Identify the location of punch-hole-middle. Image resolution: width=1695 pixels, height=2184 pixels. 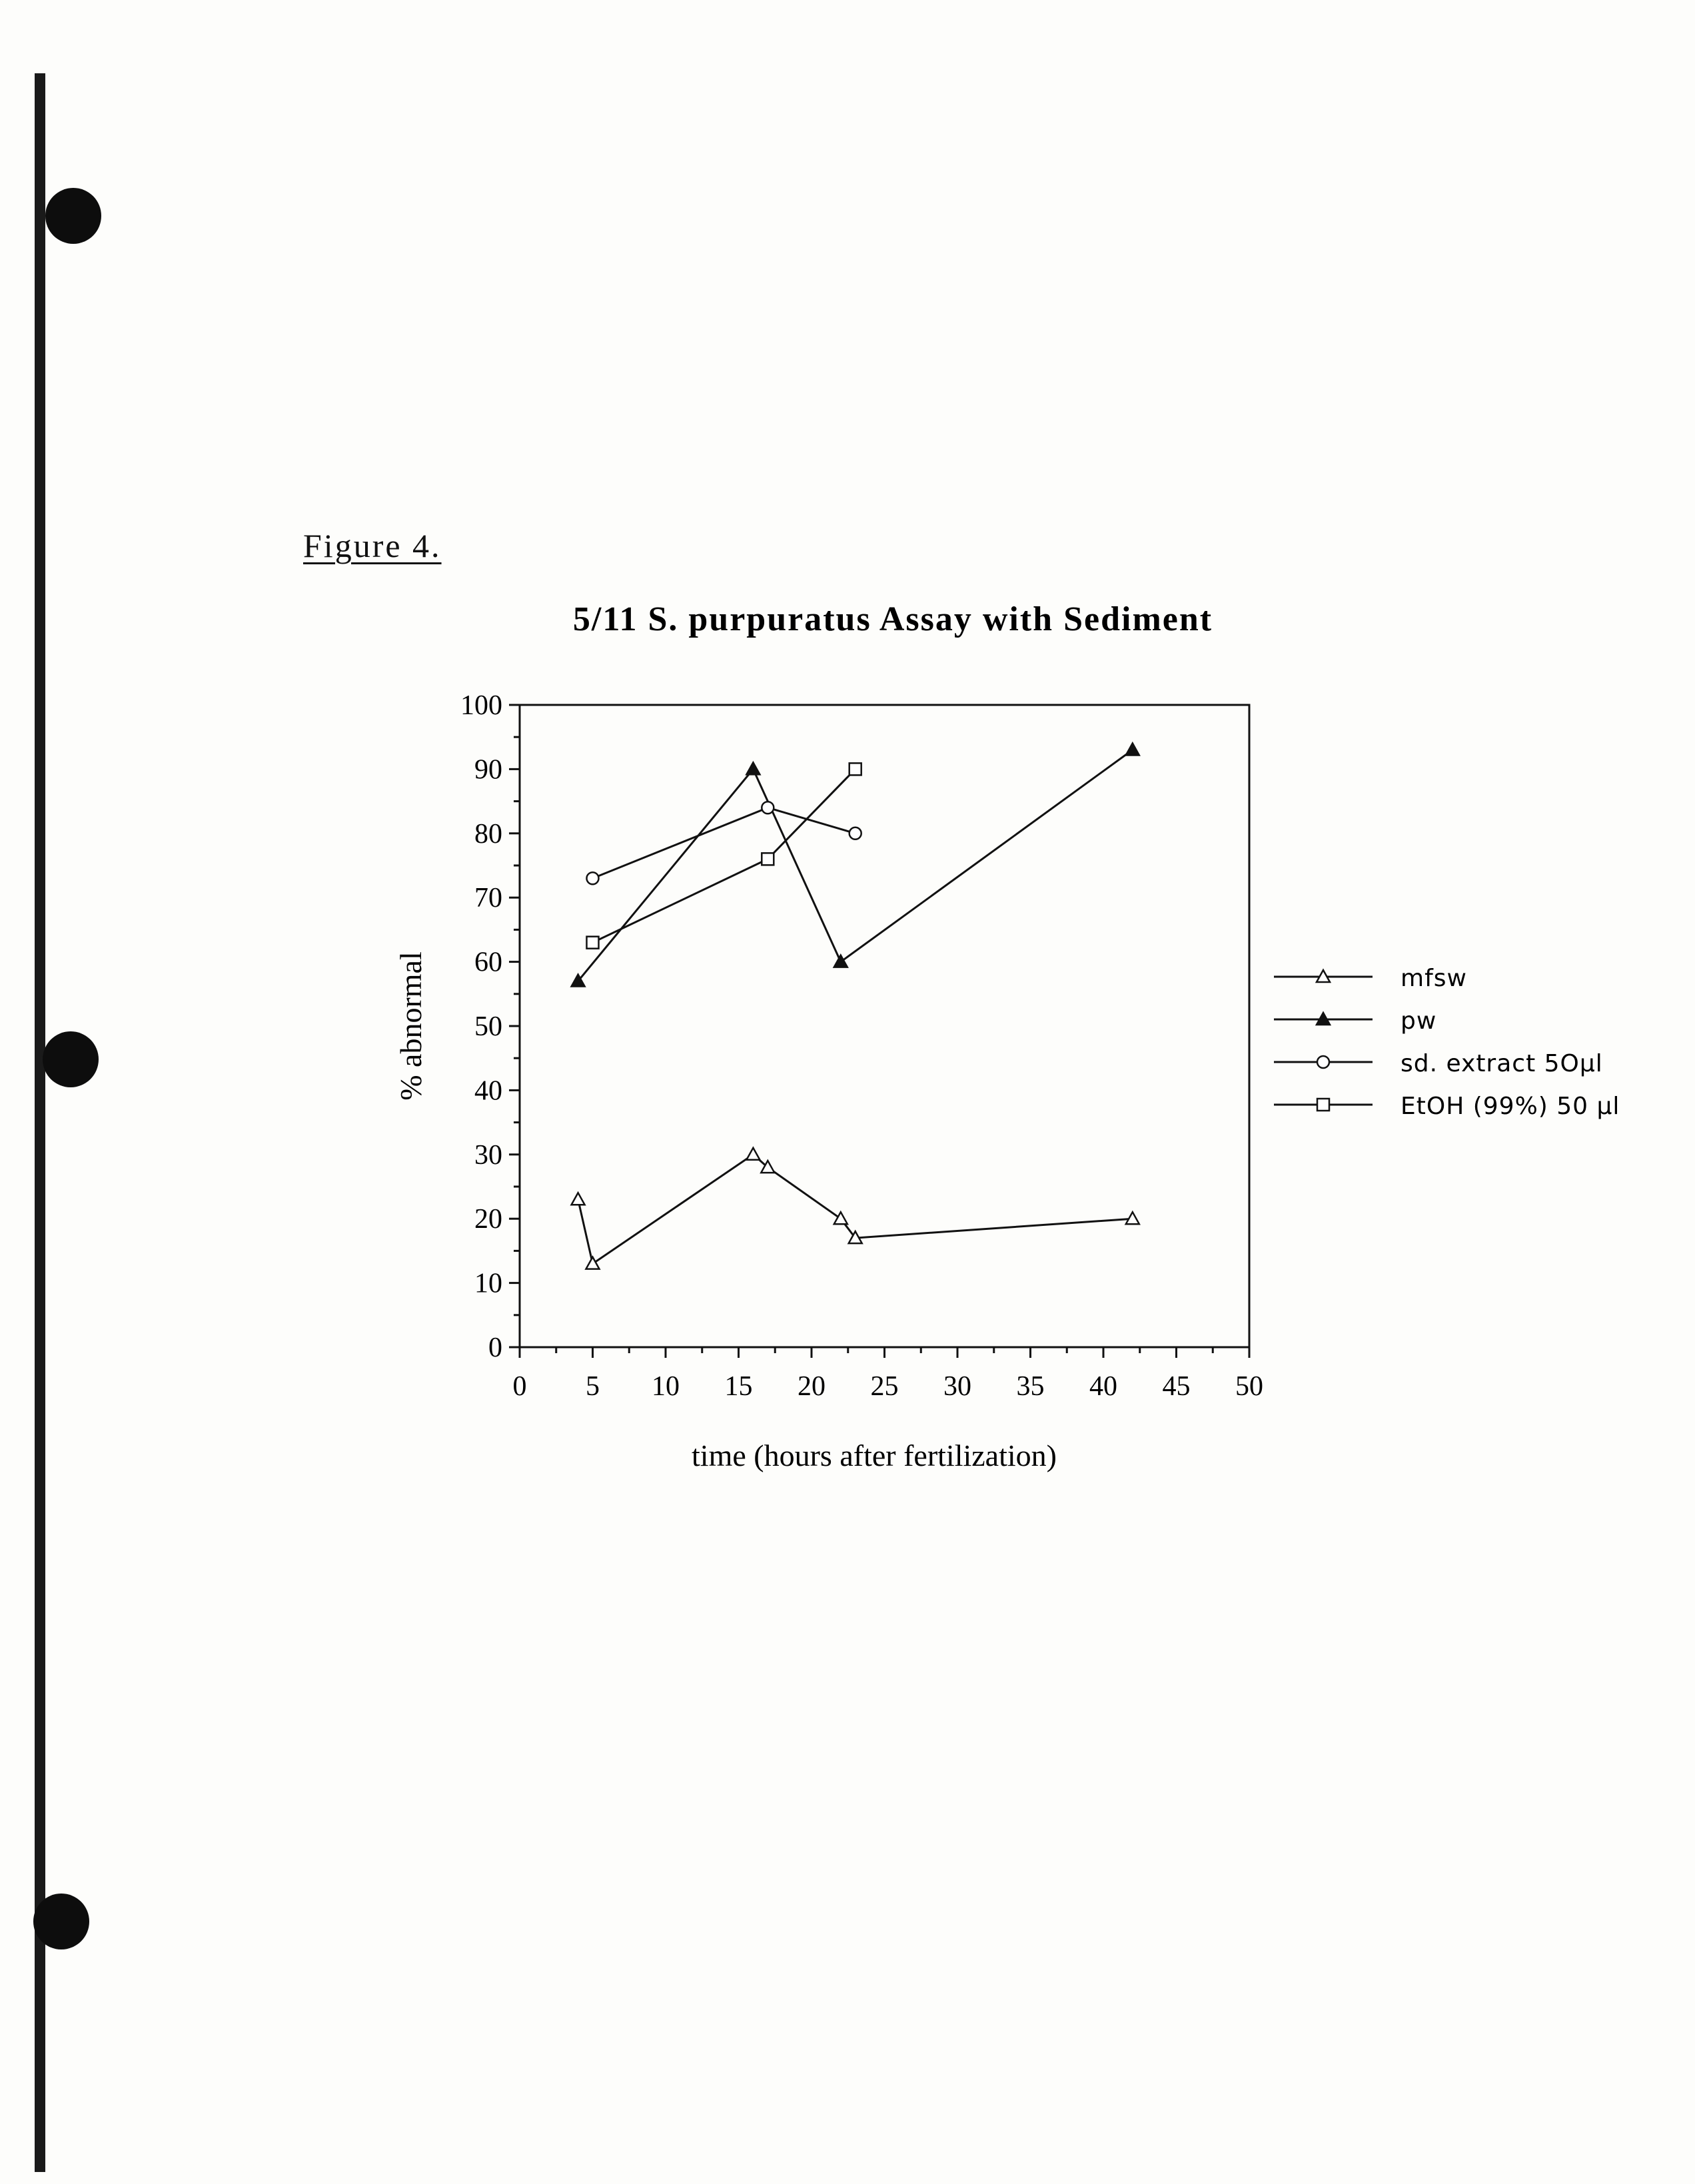
(71, 1059).